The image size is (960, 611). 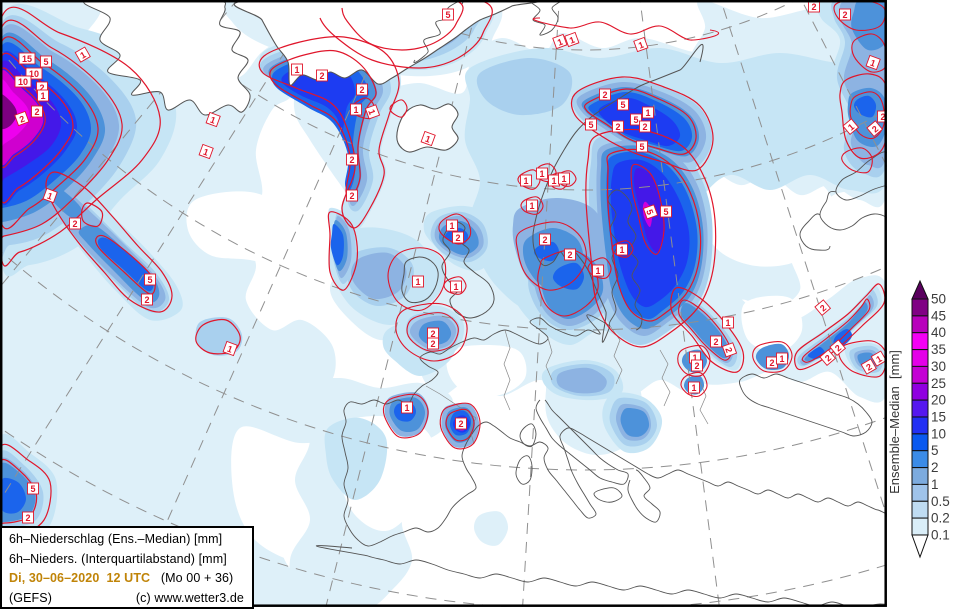 I want to click on svg-text: 45, so click(x=938, y=315).